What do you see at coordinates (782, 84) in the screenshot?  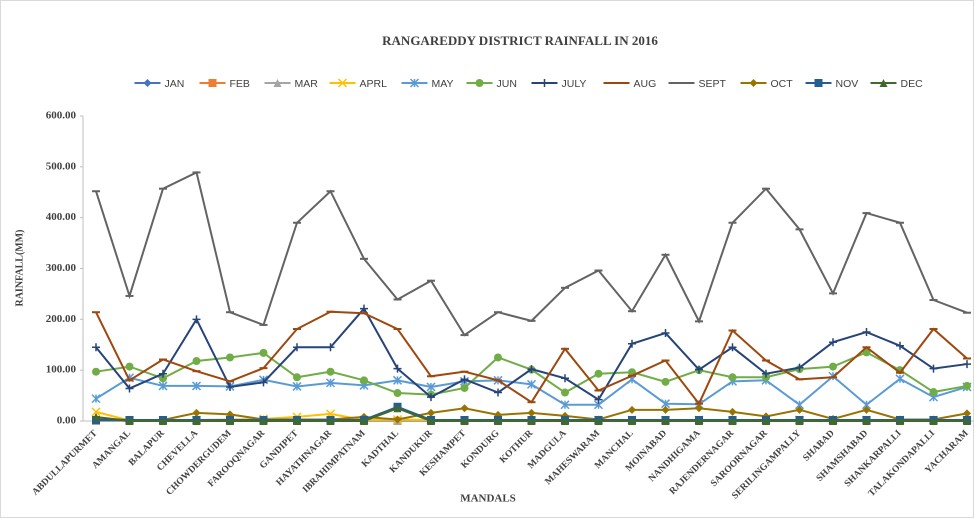 I see `legend-label: OCT` at bounding box center [782, 84].